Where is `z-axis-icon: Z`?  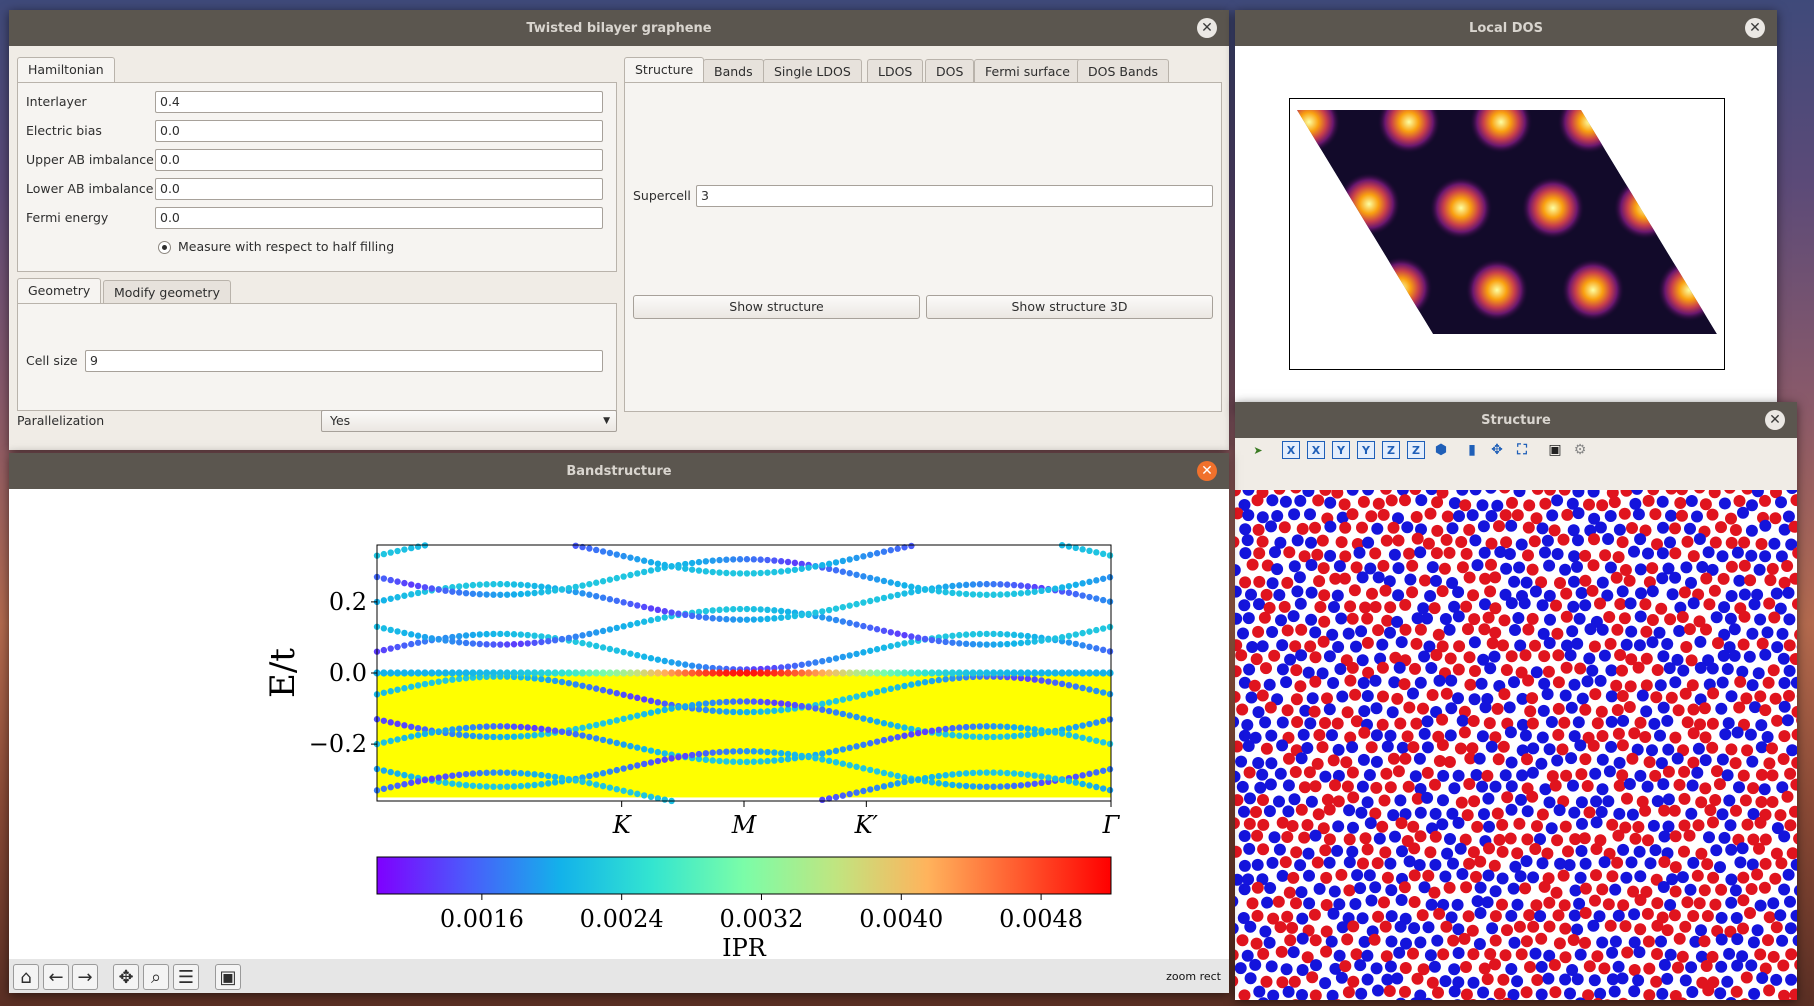
z-axis-icon: Z is located at coordinates (1391, 450).